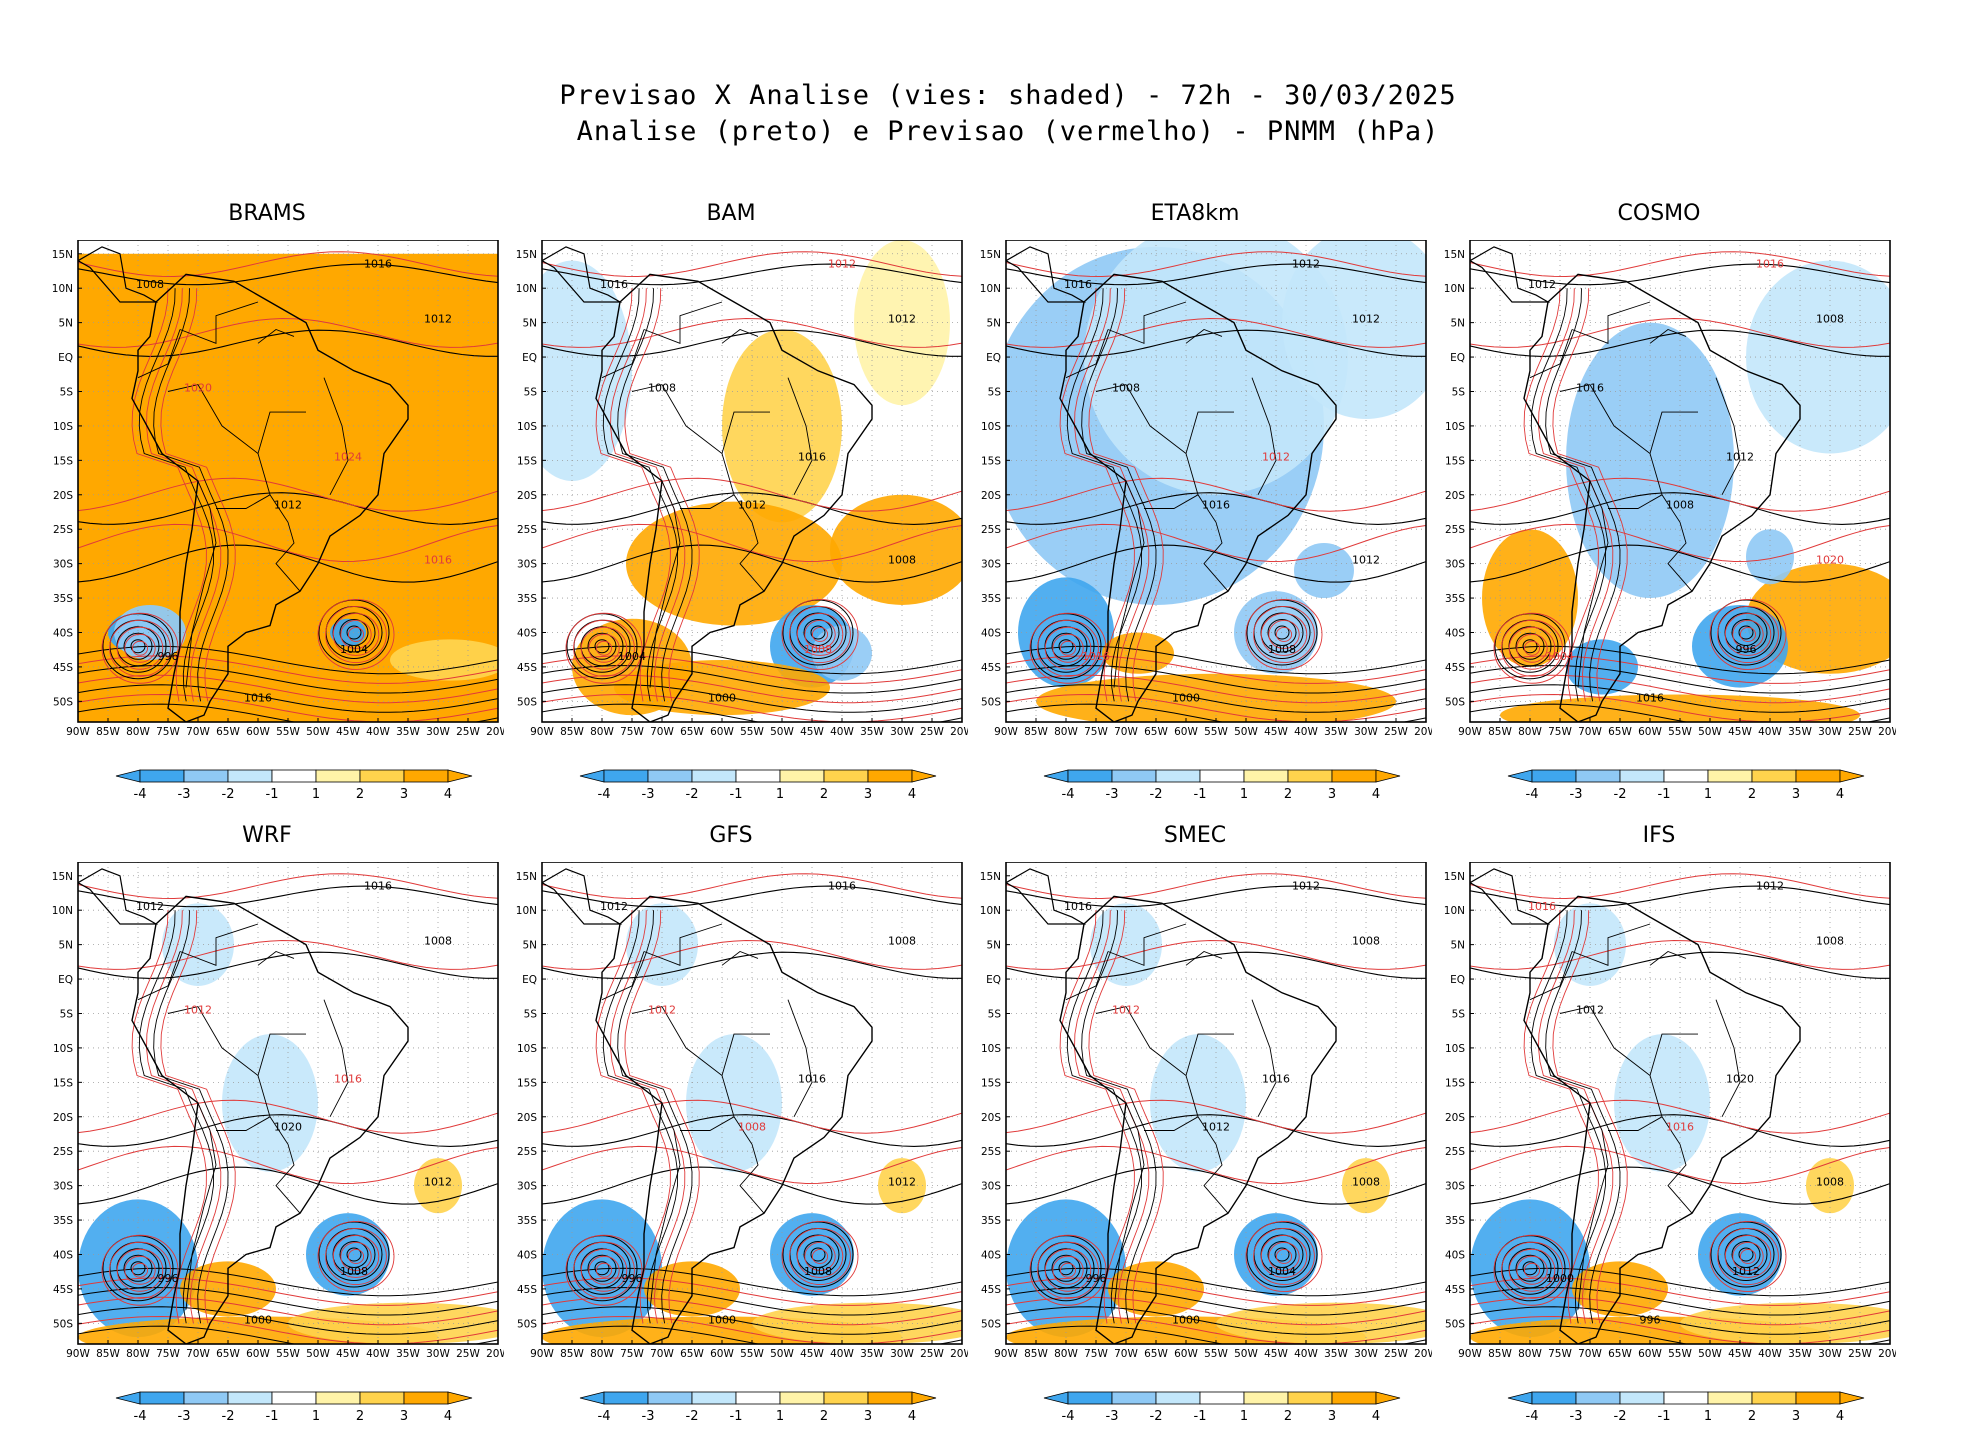 This screenshot has width=1964, height=1436. What do you see at coordinates (1332, 1416) in the screenshot?
I see `colorbar-tick-label: 3` at bounding box center [1332, 1416].